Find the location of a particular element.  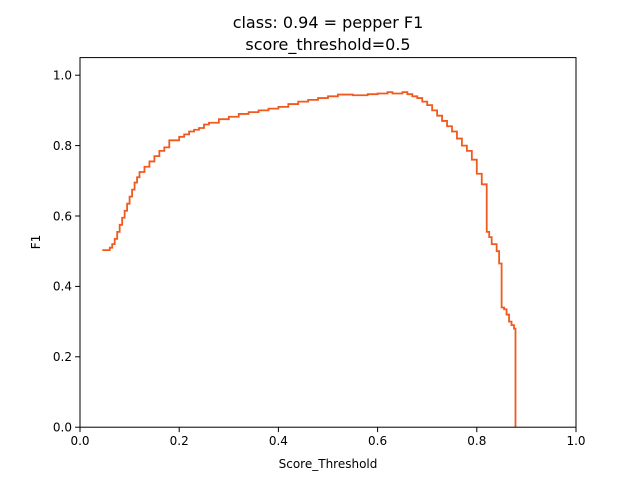

x-axis-ticks: 0.0 0.2 0.4 0.6 0.8 1.0 is located at coordinates (328, 437).